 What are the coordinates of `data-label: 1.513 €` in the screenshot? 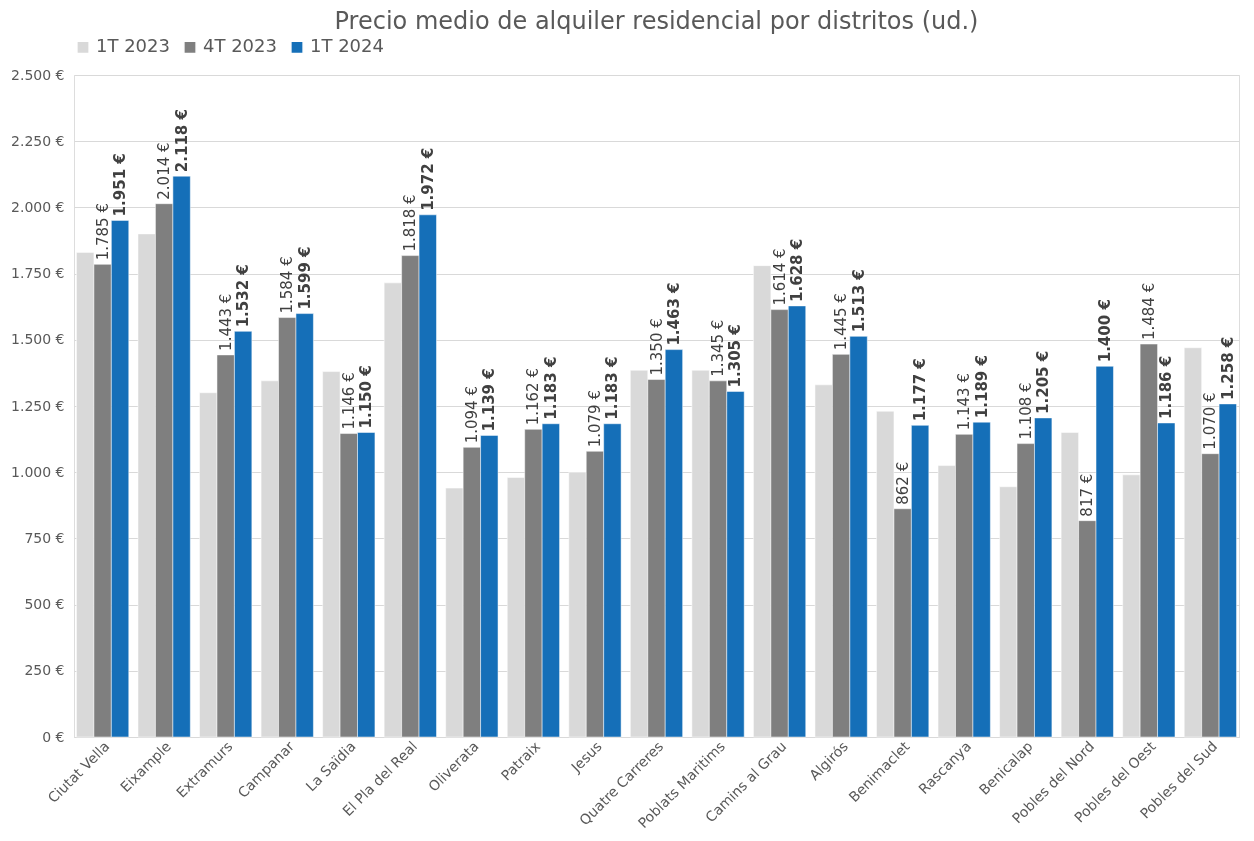 It's located at (858, 301).